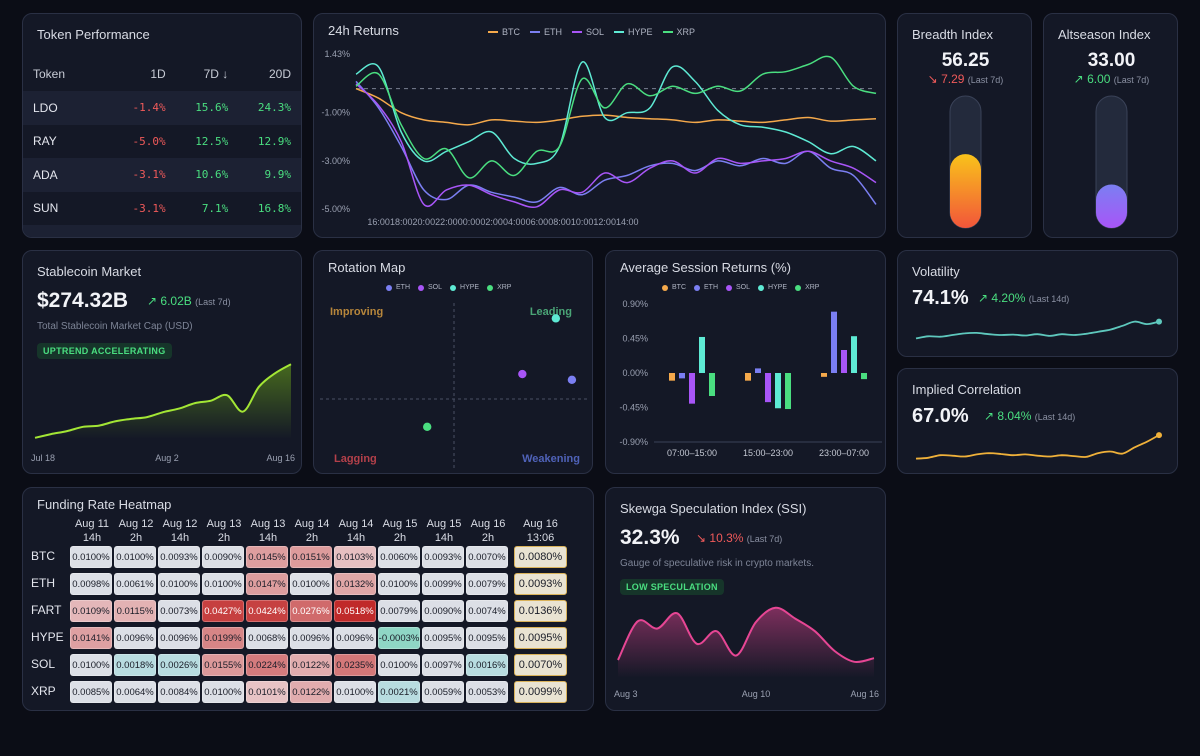  I want to click on heatmap-cell: 0.0151%, so click(311, 557).